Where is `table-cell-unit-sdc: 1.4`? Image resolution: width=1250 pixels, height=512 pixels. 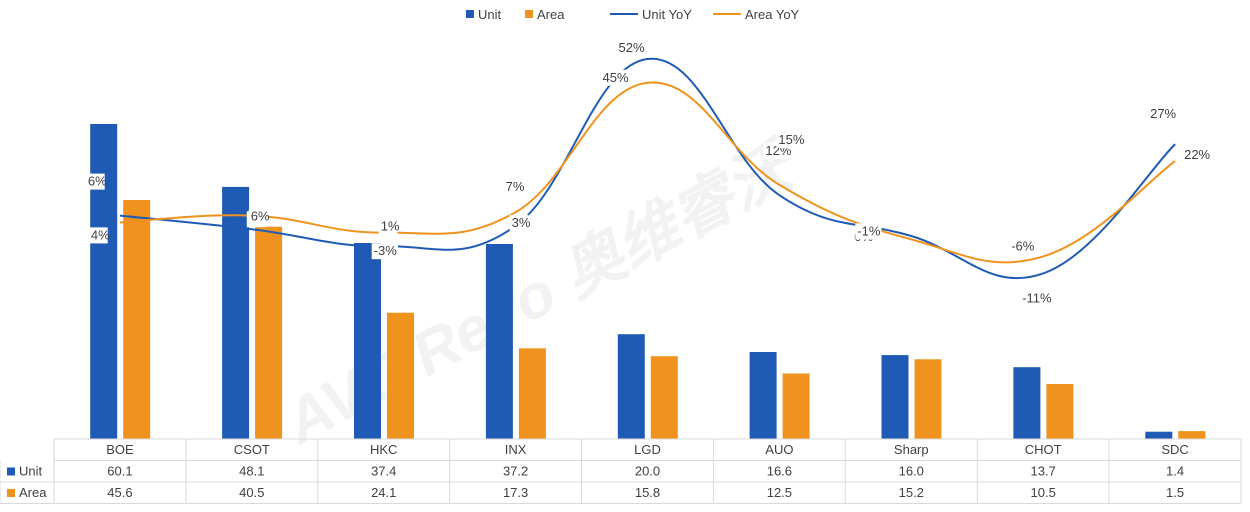 table-cell-unit-sdc: 1.4 is located at coordinates (1175, 471).